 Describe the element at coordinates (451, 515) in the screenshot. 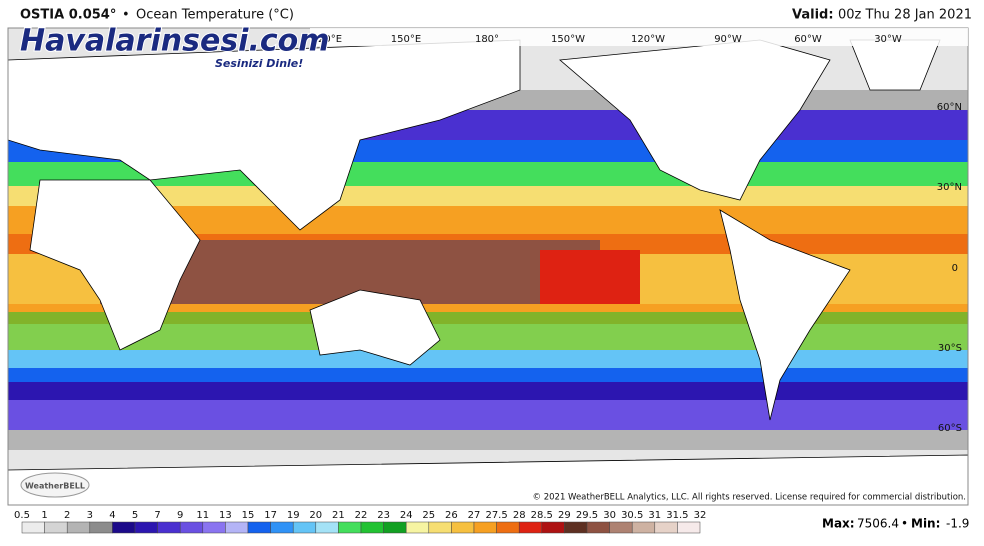

I see `colorbar-label: 26` at that location.